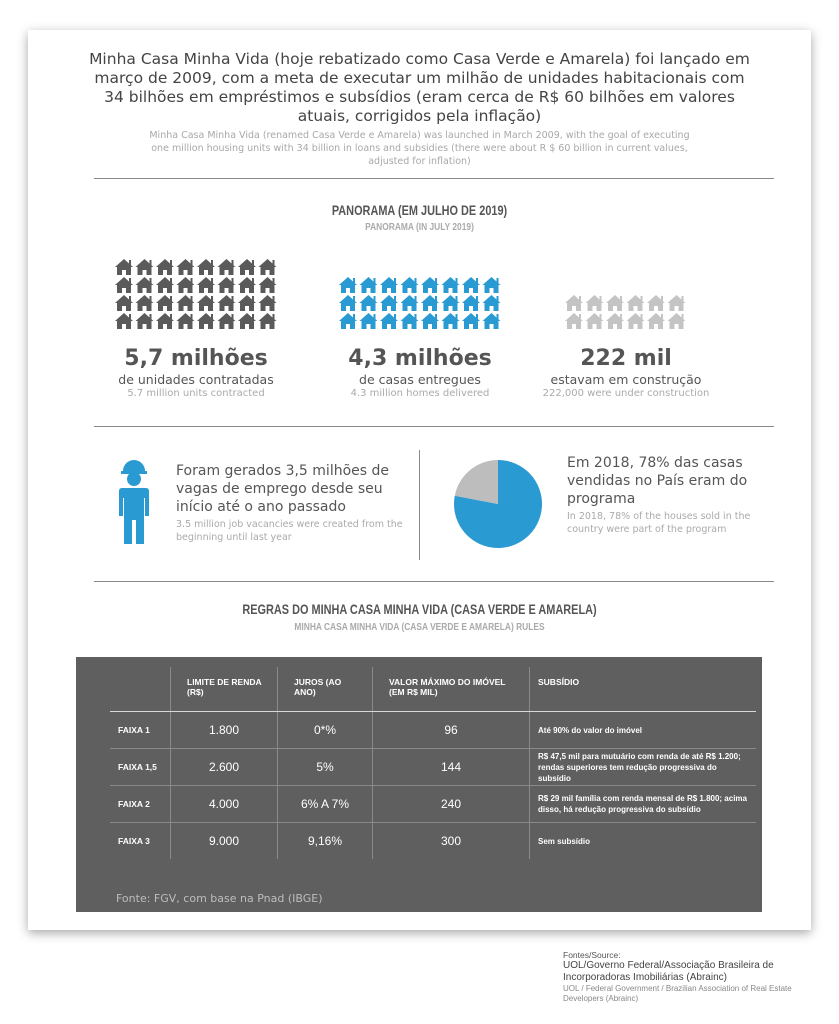  What do you see at coordinates (134, 502) in the screenshot?
I see `worker-icon` at bounding box center [134, 502].